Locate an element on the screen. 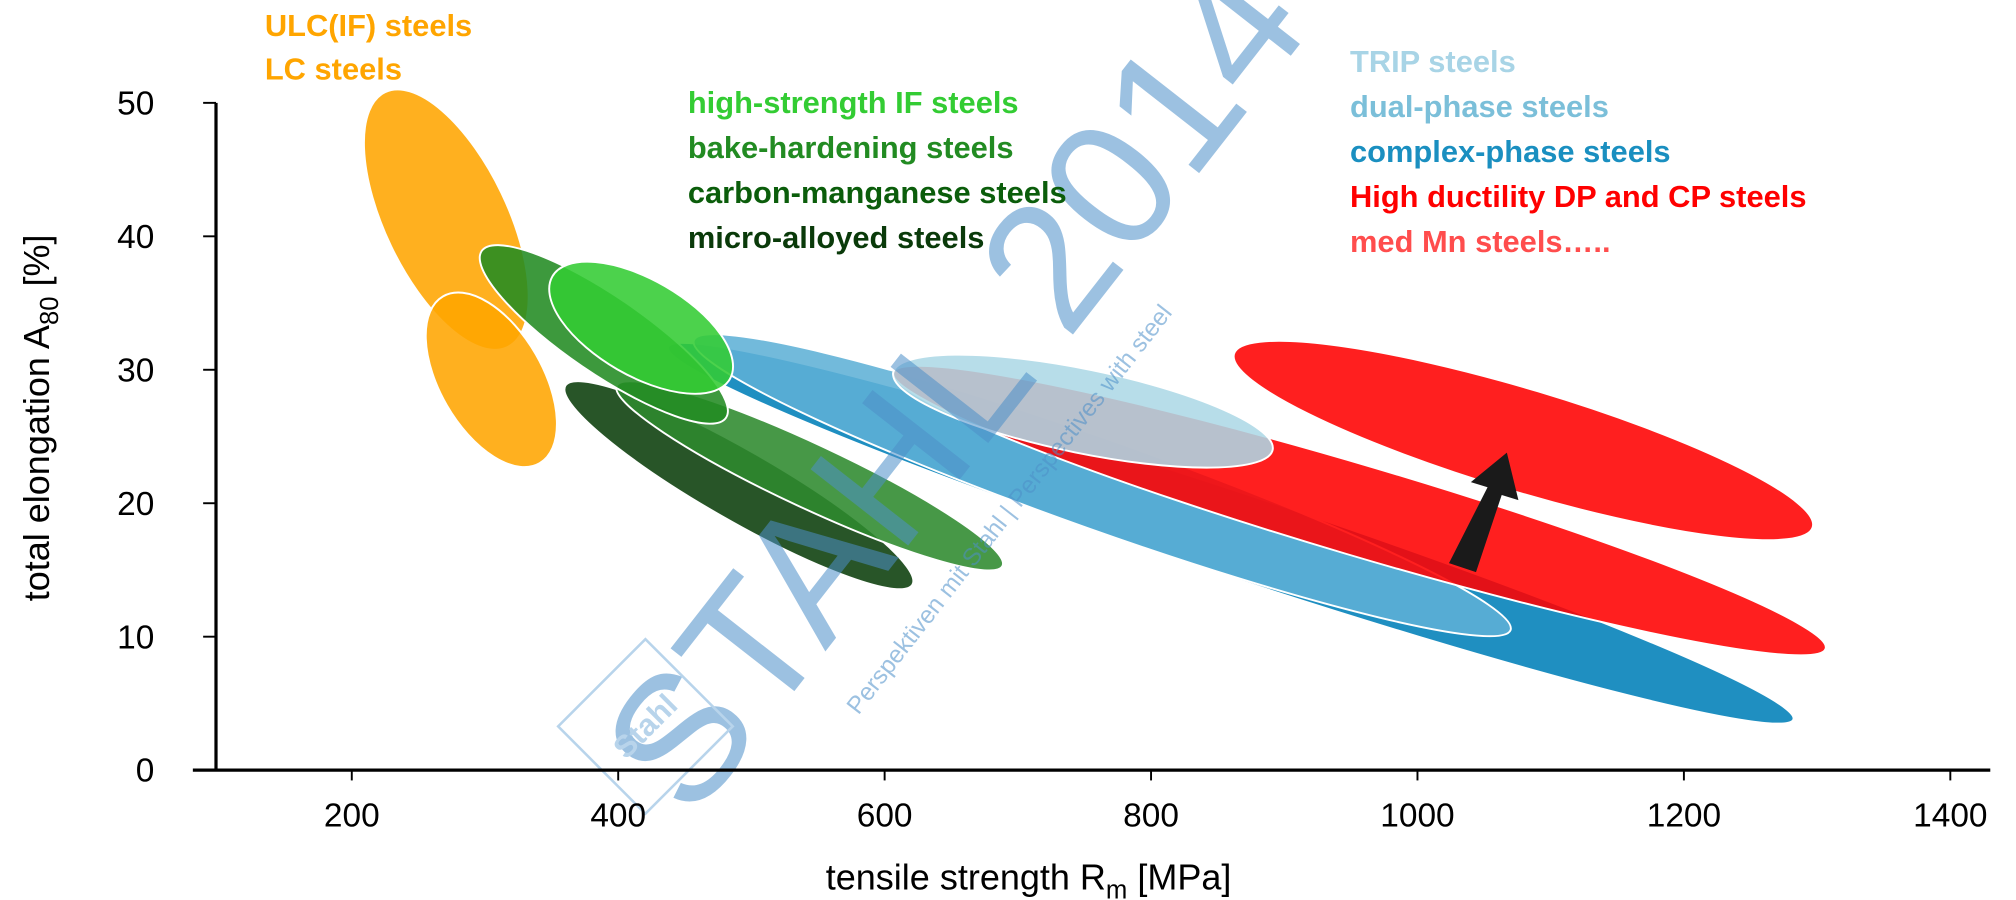 The height and width of the screenshot is (900, 2016). legend-label: micro-alloyed steels is located at coordinates (836, 237).